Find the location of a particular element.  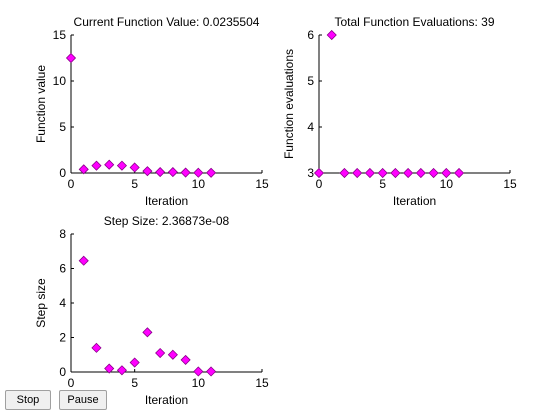

stop-button: Stop is located at coordinates (28, 400).